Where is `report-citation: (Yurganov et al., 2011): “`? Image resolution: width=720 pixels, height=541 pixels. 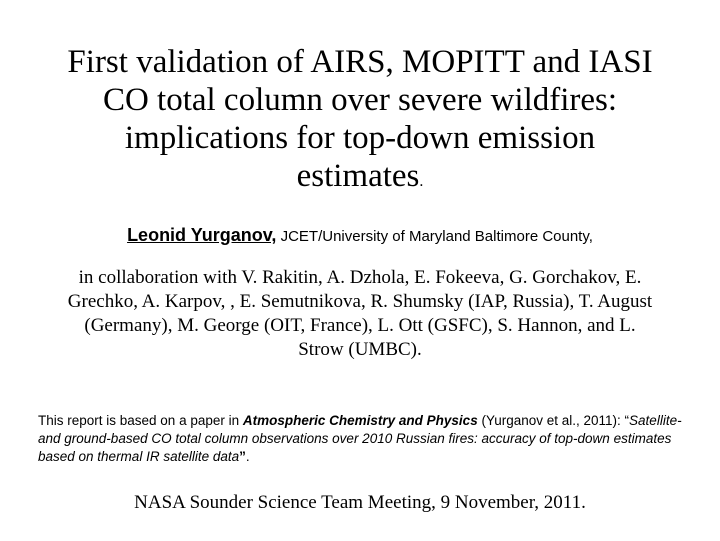 report-citation: (Yurganov et al., 2011): “ is located at coordinates (553, 420).